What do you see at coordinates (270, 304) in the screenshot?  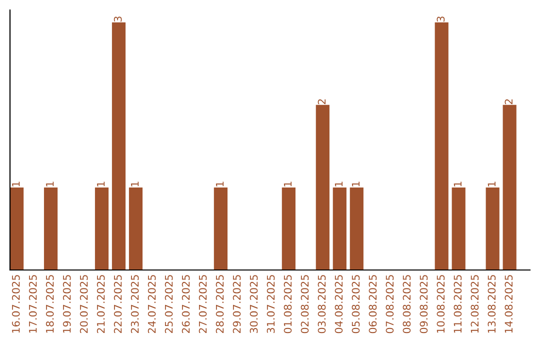 I see `x-tick-label: 31.07.2025` at bounding box center [270, 304].